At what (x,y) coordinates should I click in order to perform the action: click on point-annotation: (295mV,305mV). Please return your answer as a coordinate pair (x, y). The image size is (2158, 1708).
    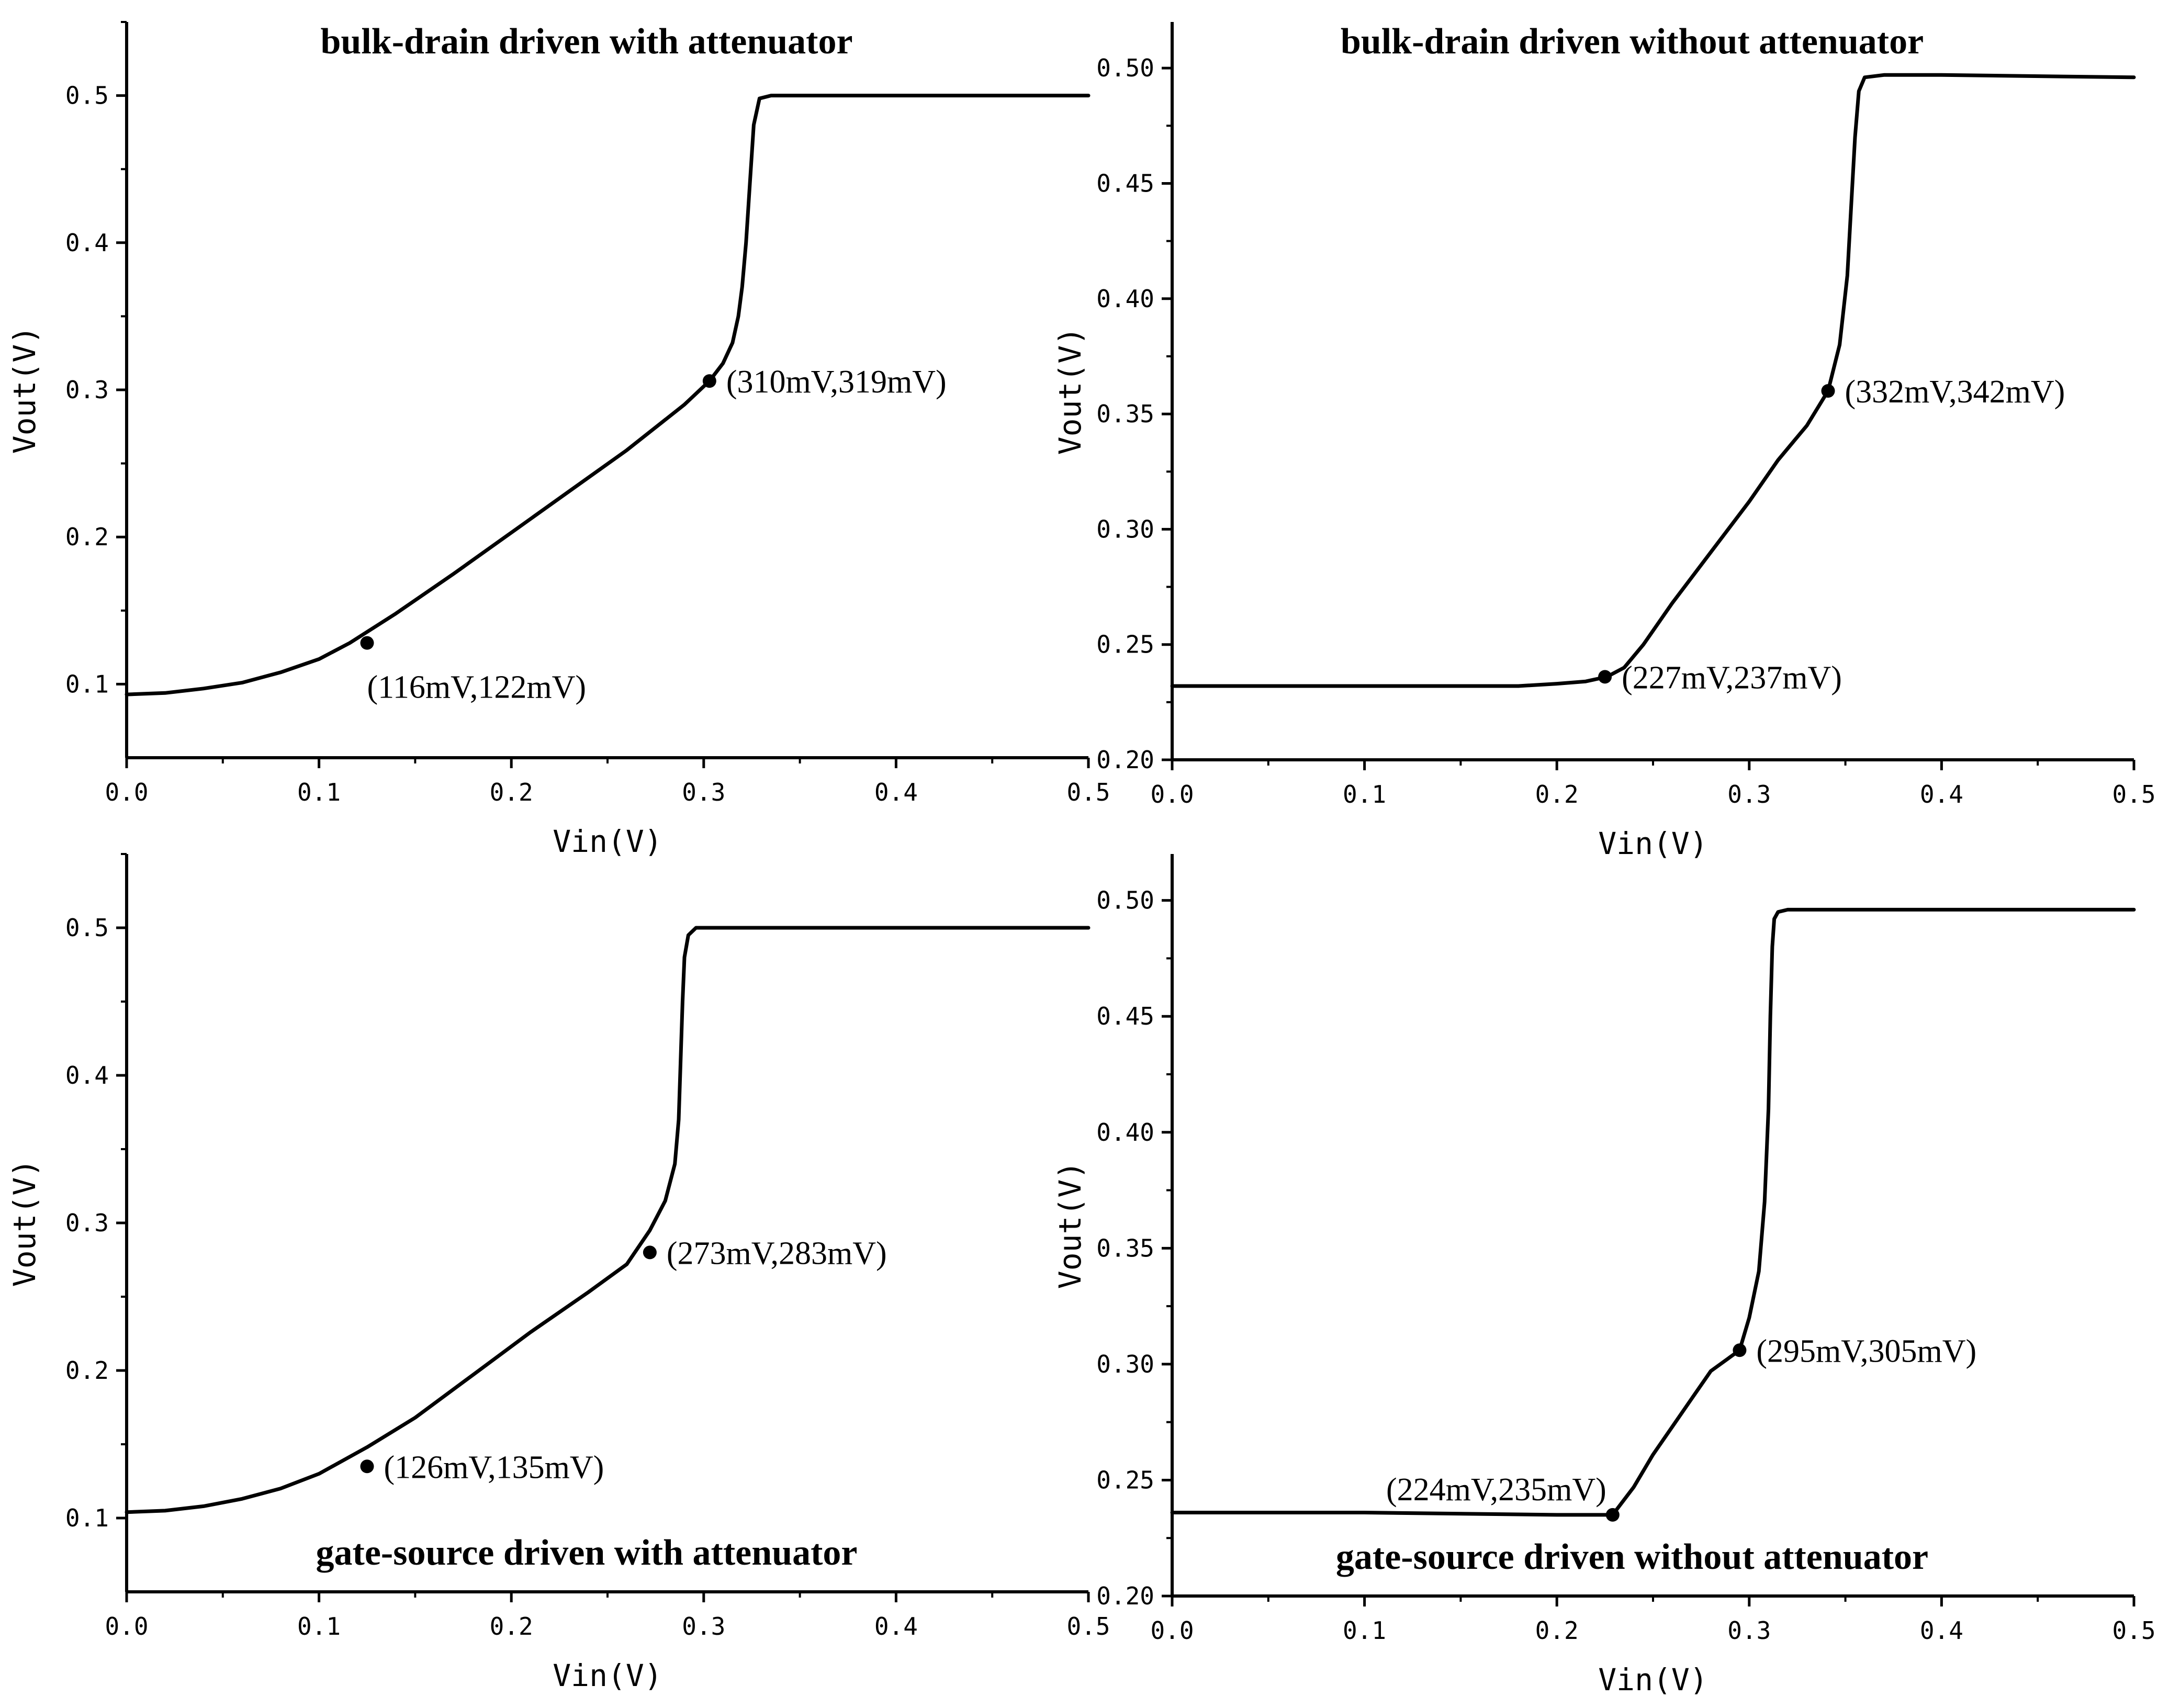
    Looking at the image, I should click on (1866, 1351).